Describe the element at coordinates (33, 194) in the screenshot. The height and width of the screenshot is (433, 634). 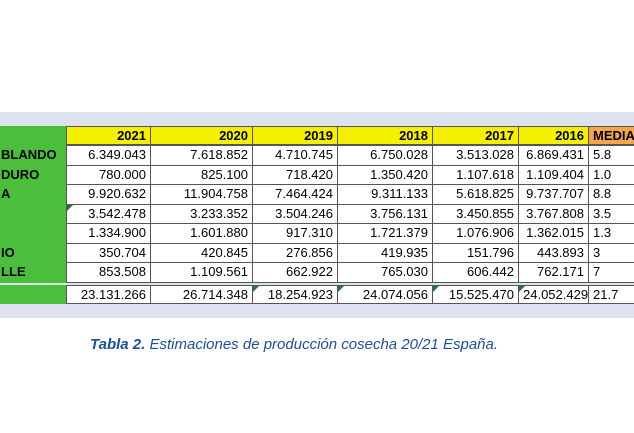
I see `row-label: A` at that location.